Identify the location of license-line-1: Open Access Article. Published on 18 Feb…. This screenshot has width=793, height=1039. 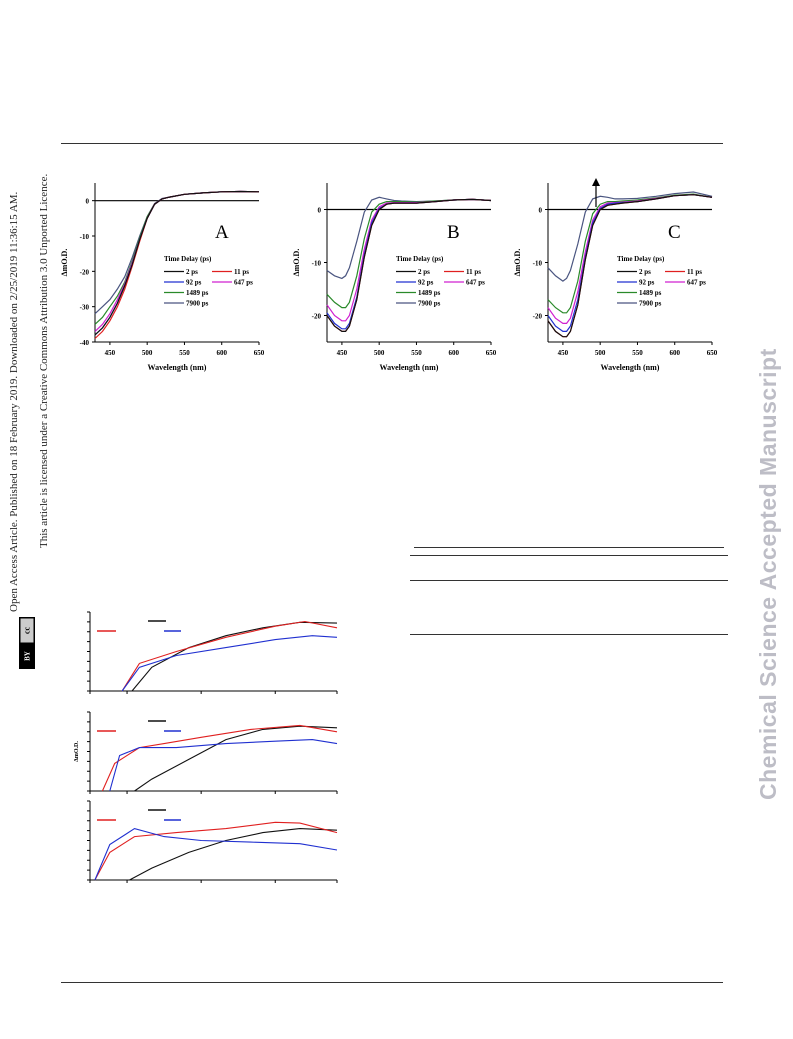
(14, 401).